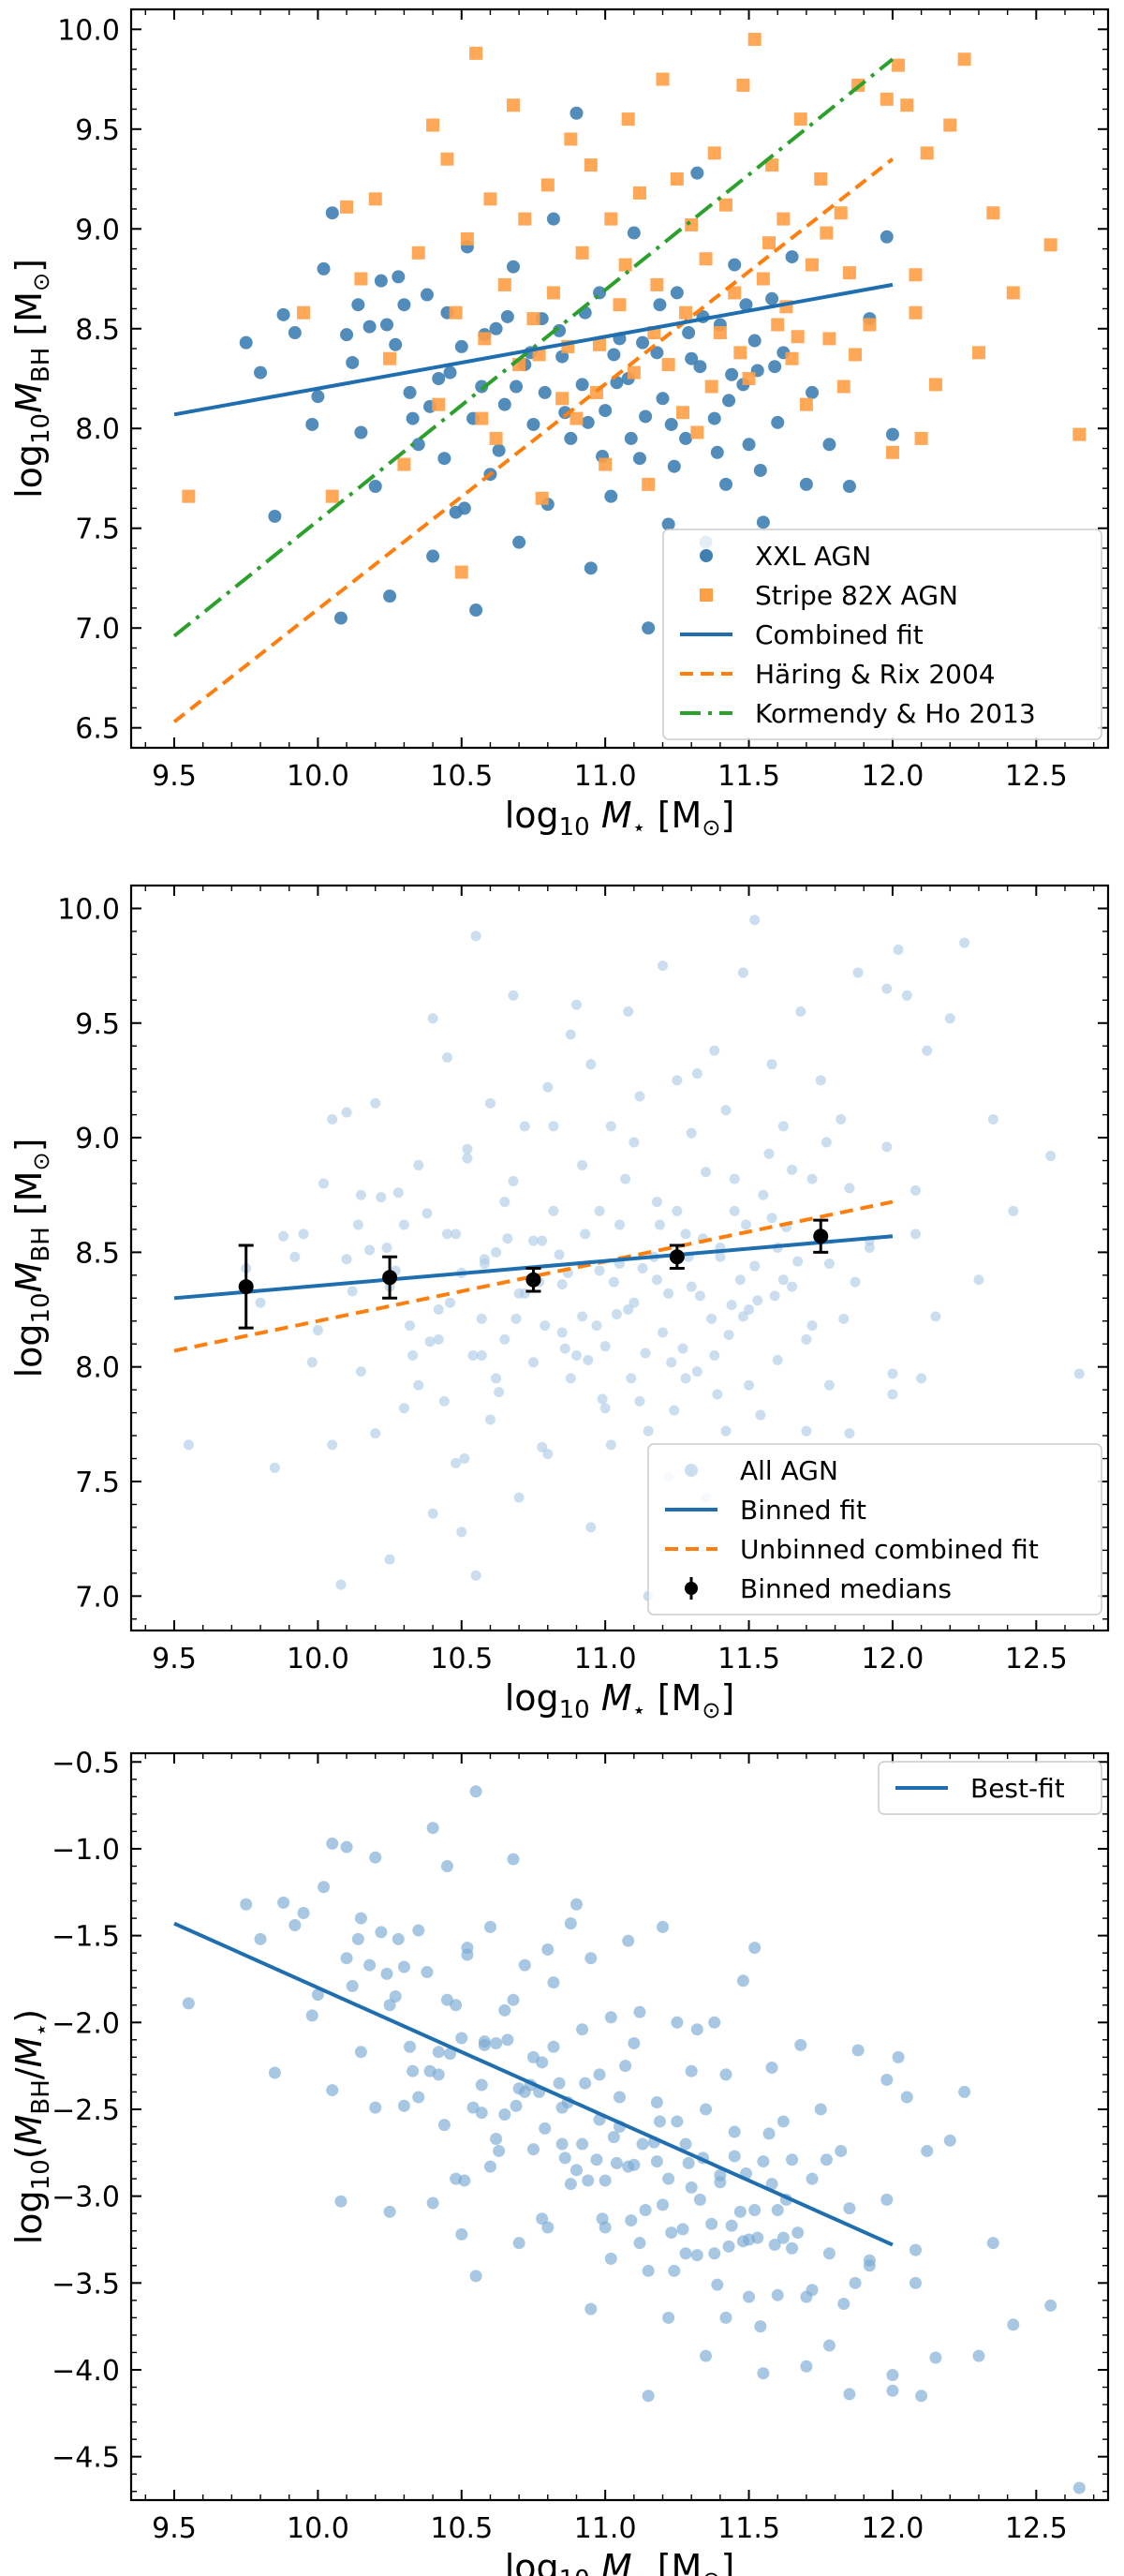 Image resolution: width=1124 pixels, height=2576 pixels. Describe the element at coordinates (174, 1659) in the screenshot. I see `x-tick-label: 9.5` at that location.